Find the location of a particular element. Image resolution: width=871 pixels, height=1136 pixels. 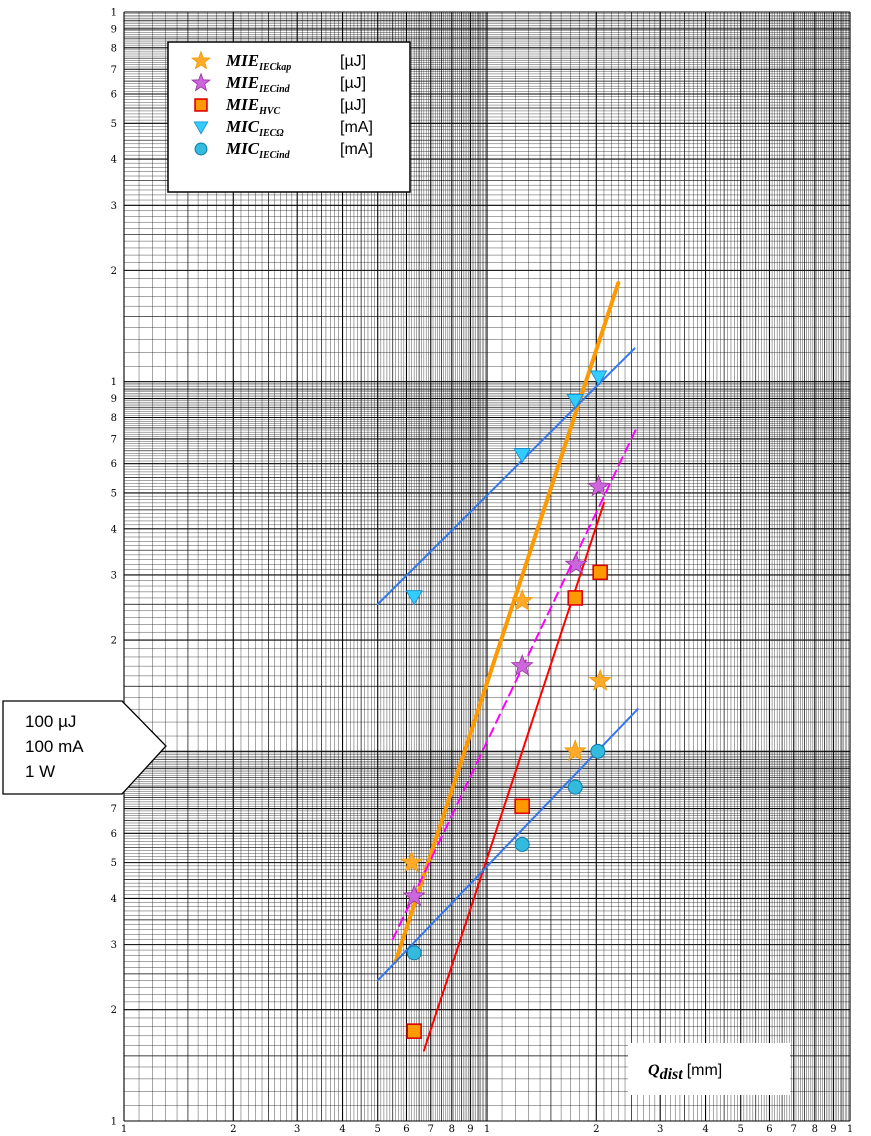

x-axis-label-main: Q is located at coordinates (654, 1070).